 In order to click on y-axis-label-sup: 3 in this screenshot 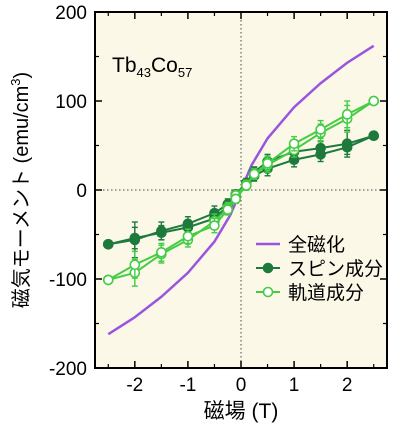, I will do `click(15, 81)`.